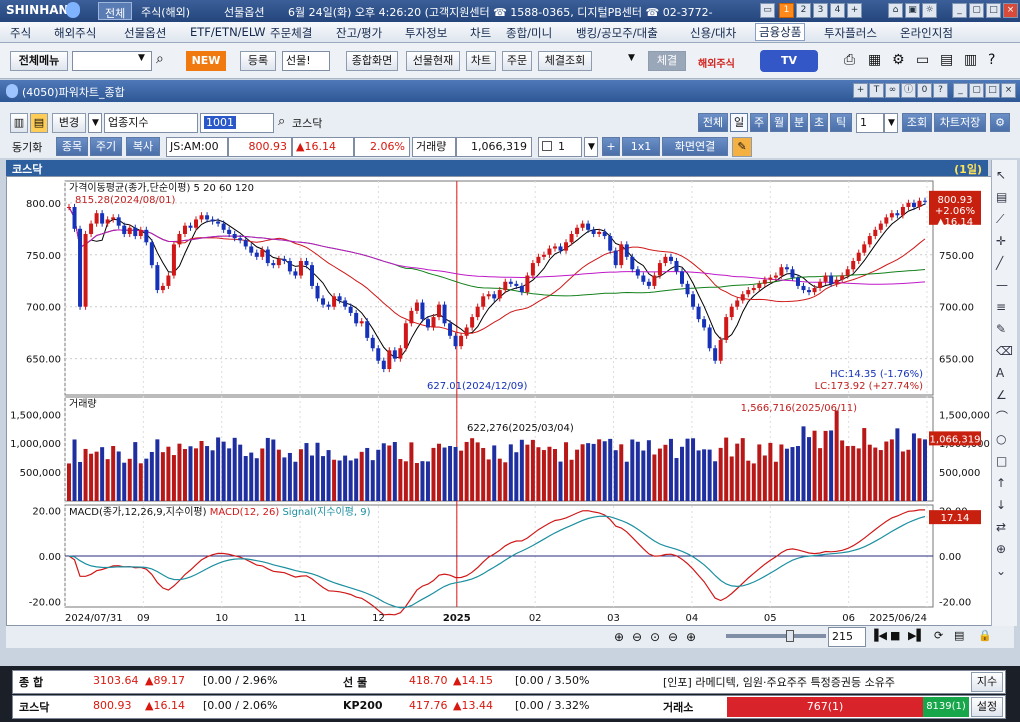 The image size is (1020, 722). What do you see at coordinates (895, 10) in the screenshot?
I see `home-icon: ⌂` at bounding box center [895, 10].